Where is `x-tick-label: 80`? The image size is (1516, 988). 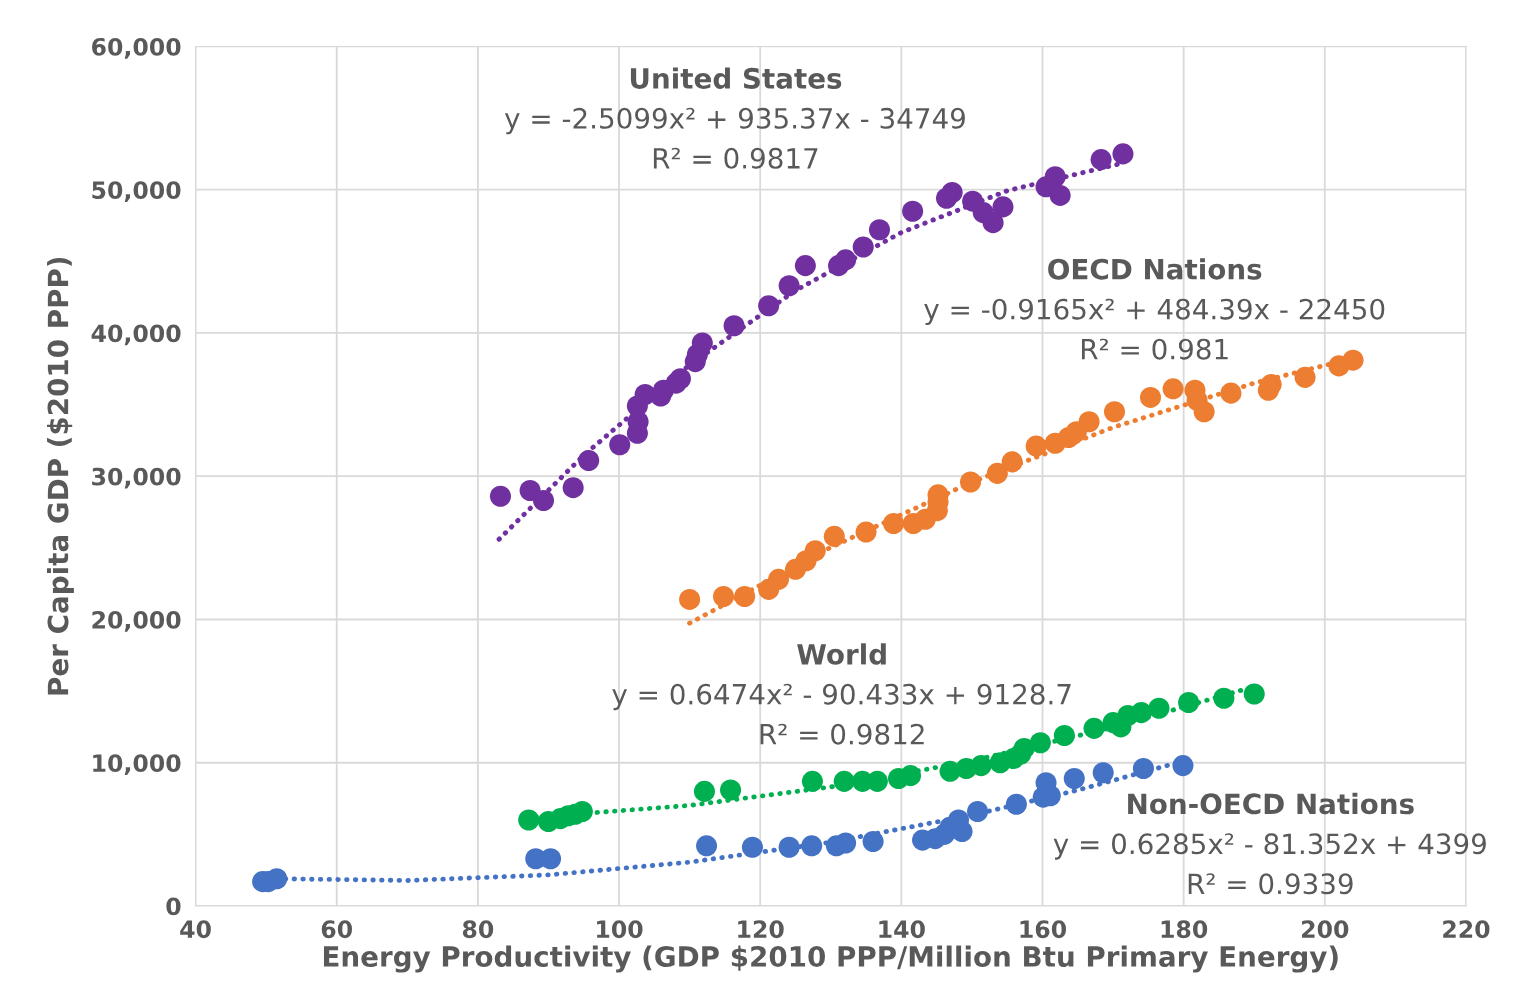 x-tick-label: 80 is located at coordinates (478, 929).